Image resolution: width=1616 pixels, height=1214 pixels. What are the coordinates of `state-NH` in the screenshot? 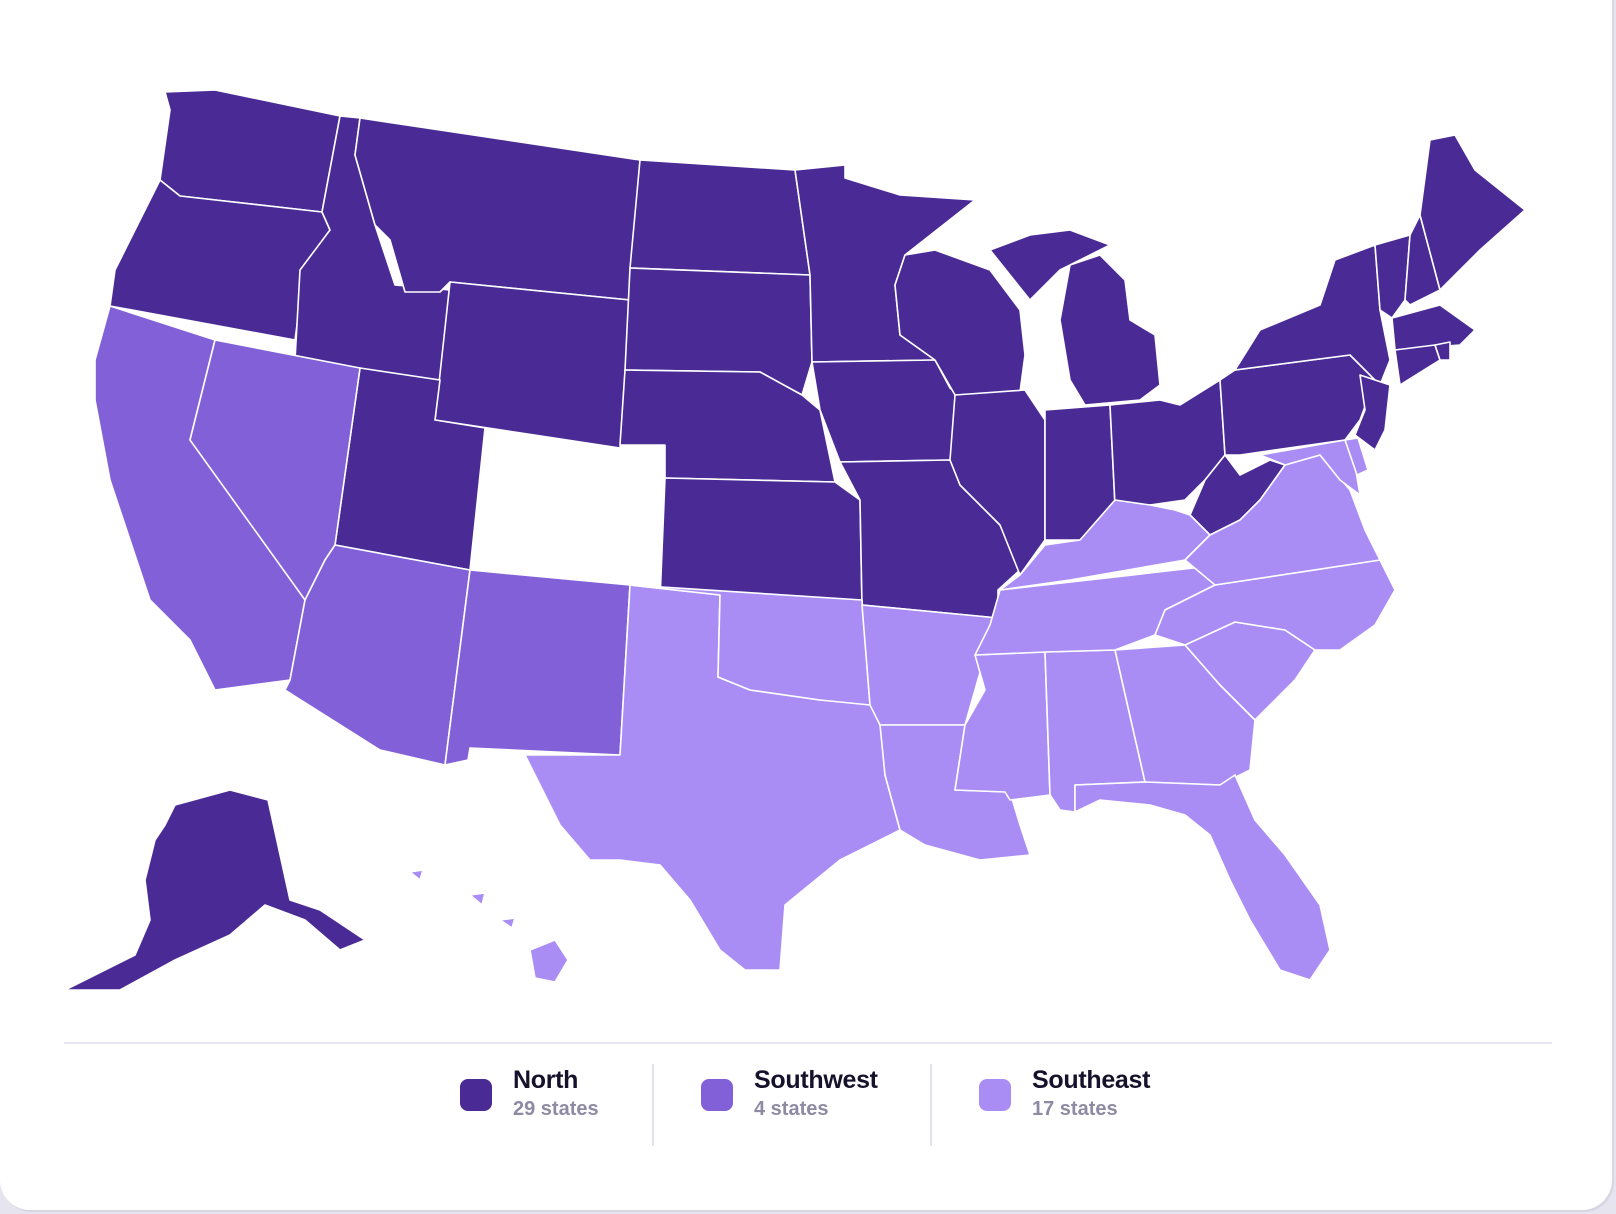 It's located at (1422, 260).